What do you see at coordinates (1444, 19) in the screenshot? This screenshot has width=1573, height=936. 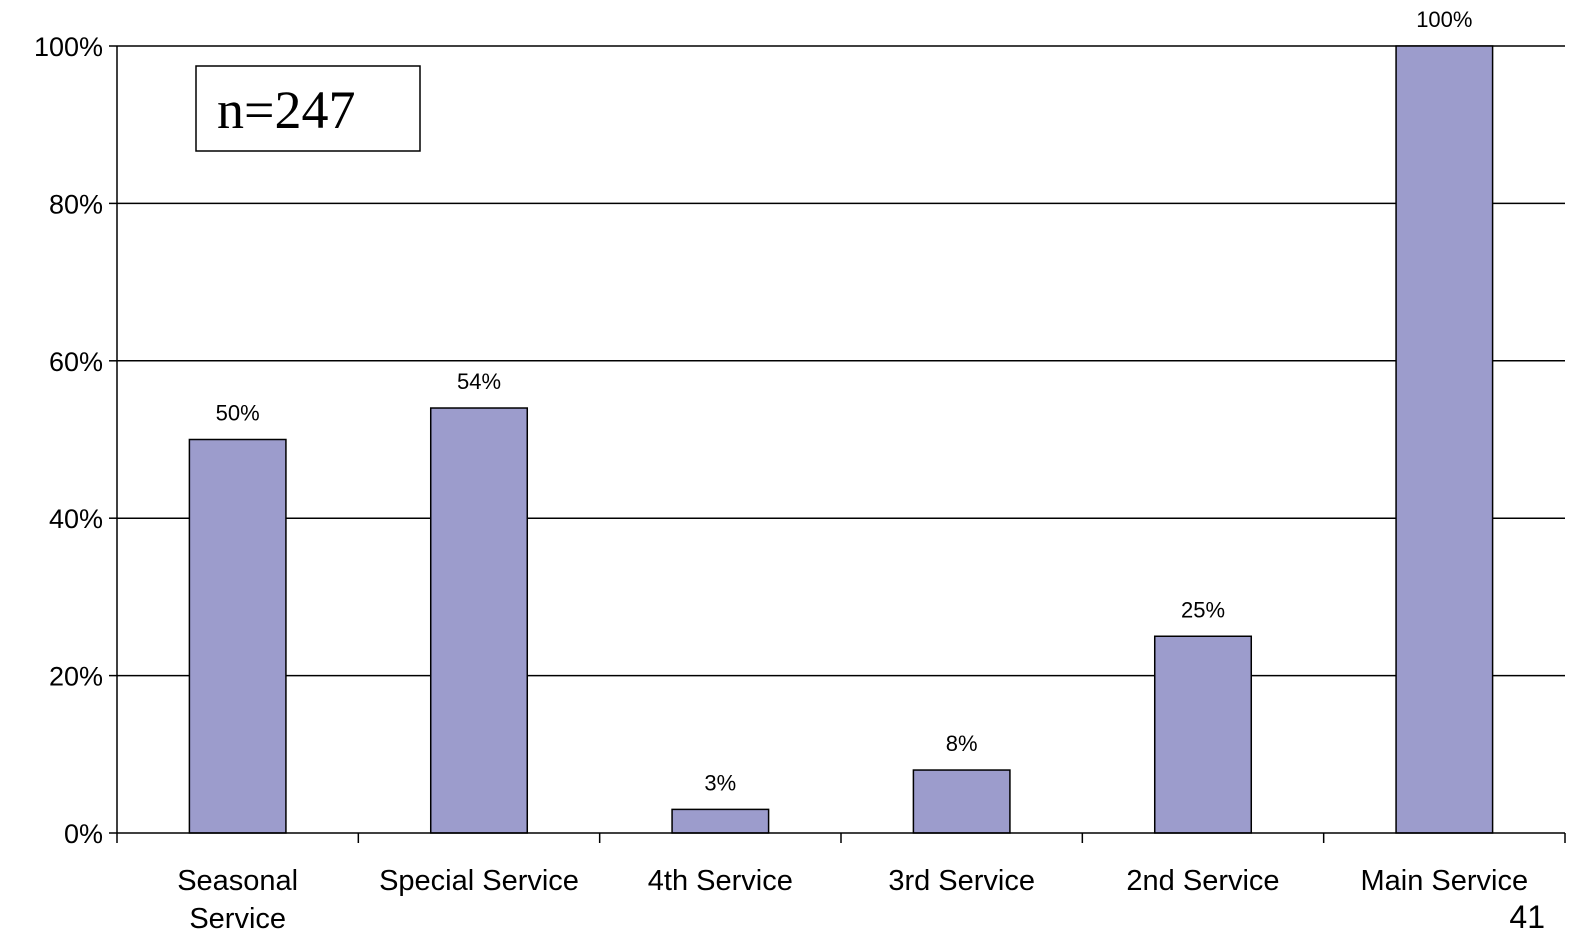 I see `data-label: 100%` at bounding box center [1444, 19].